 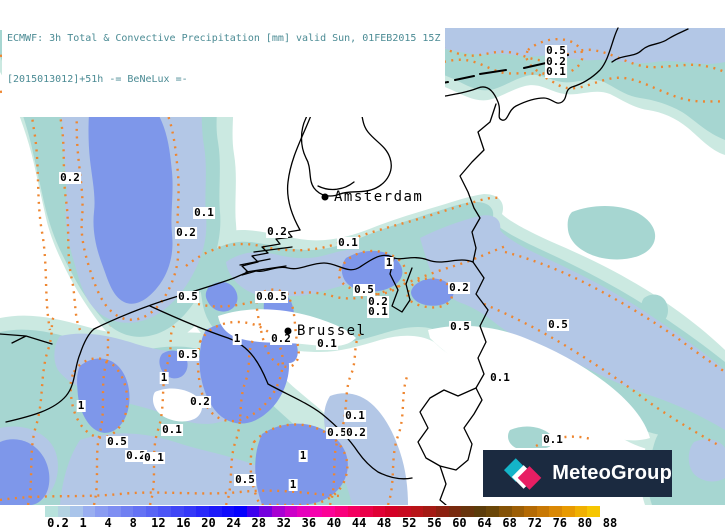 I want to click on coastline-england, so click(x=26, y=339).